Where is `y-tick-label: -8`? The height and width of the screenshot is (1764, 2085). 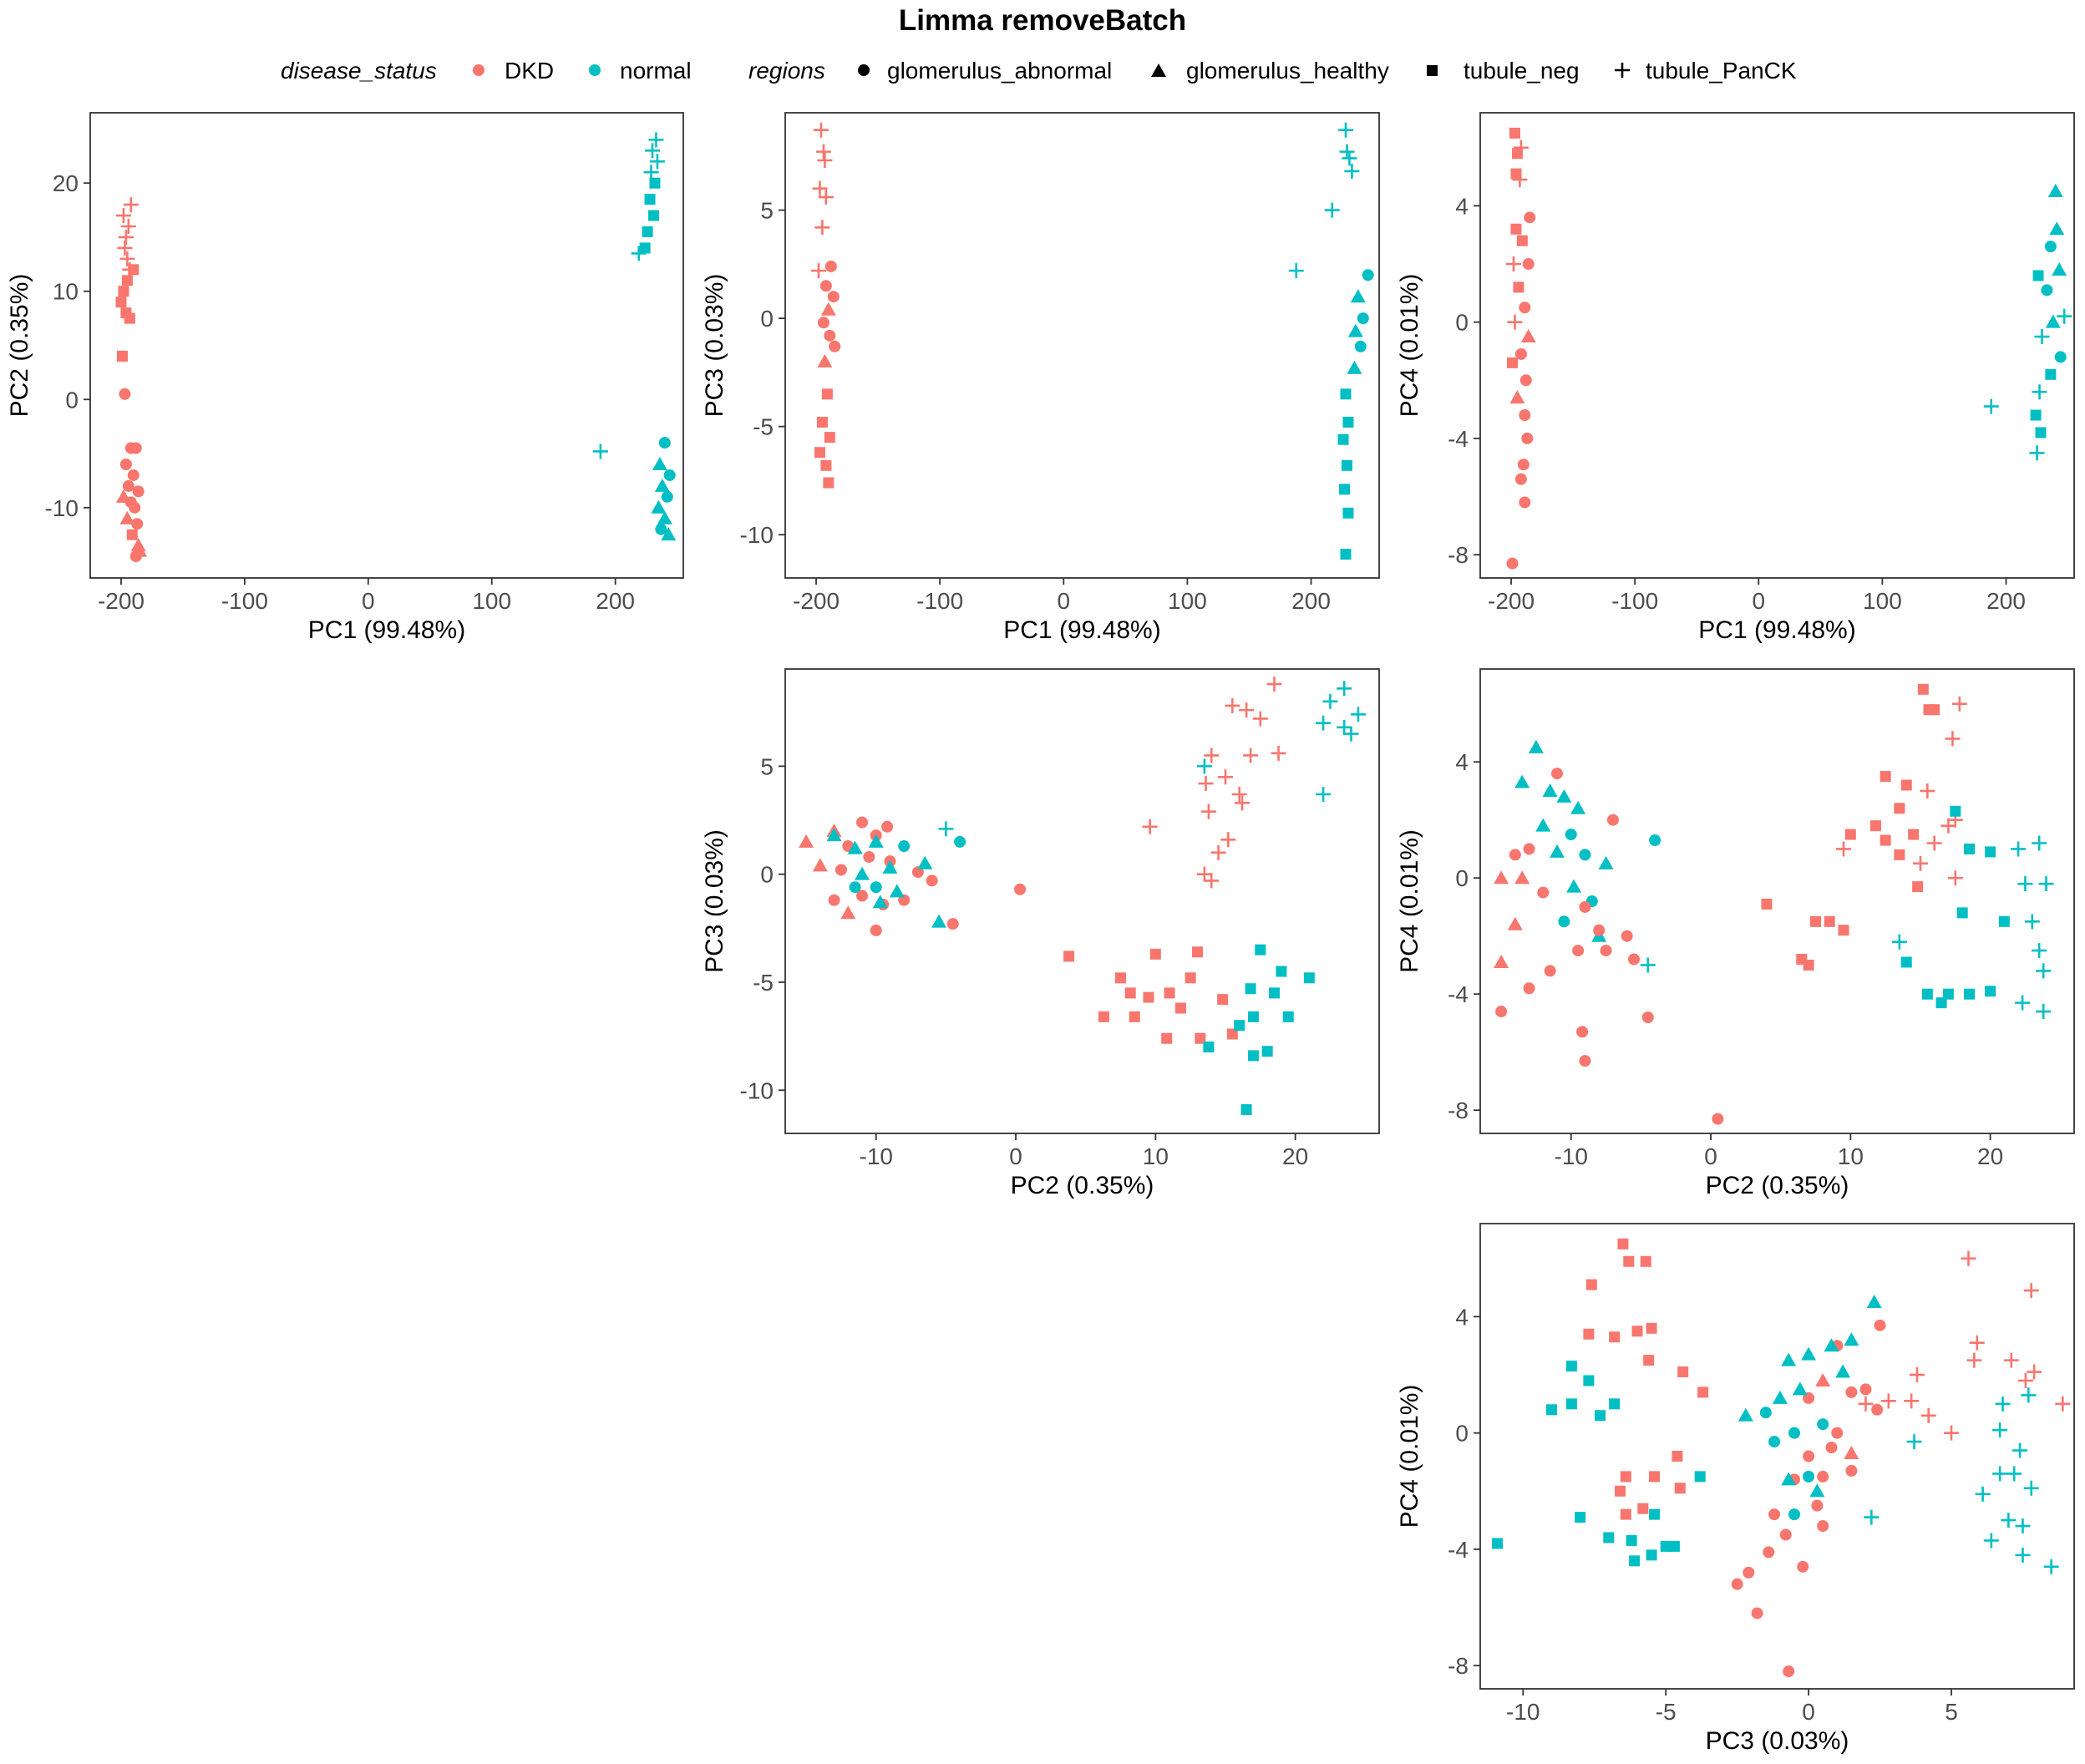 y-tick-label: -8 is located at coordinates (1458, 555).